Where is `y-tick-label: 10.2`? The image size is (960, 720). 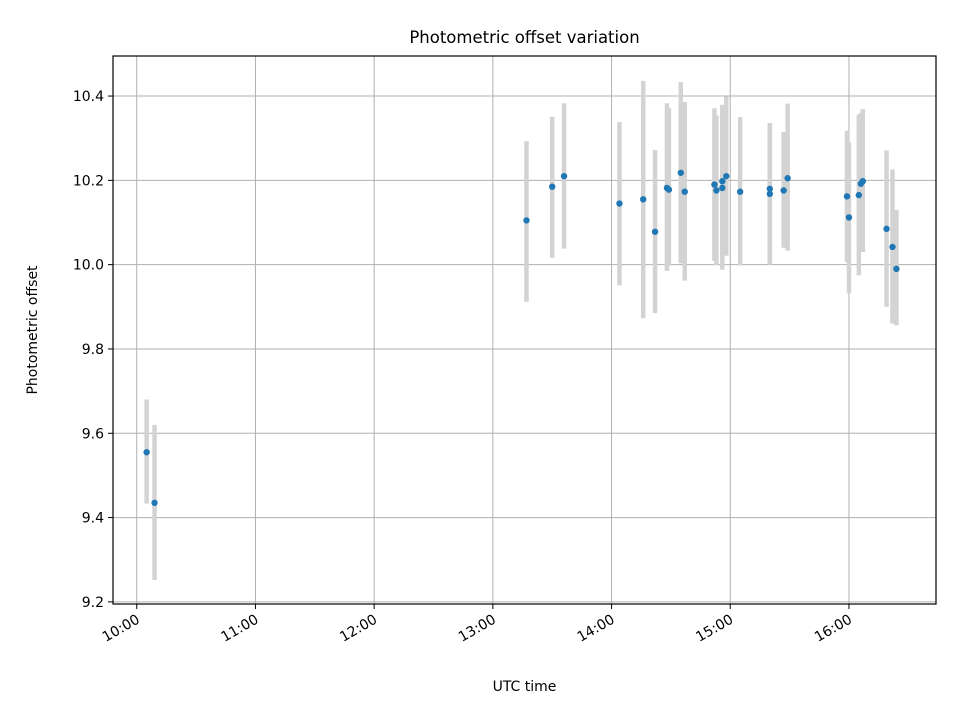 y-tick-label: 10.2 is located at coordinates (88, 181).